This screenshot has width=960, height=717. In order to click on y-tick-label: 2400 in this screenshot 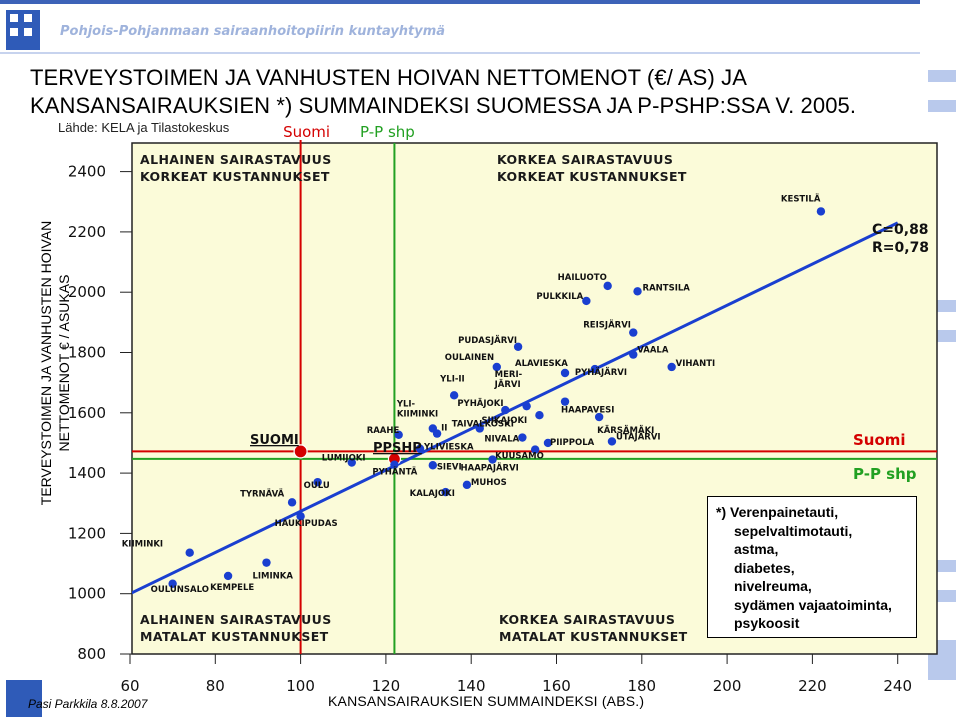, I will do `click(87, 172)`.